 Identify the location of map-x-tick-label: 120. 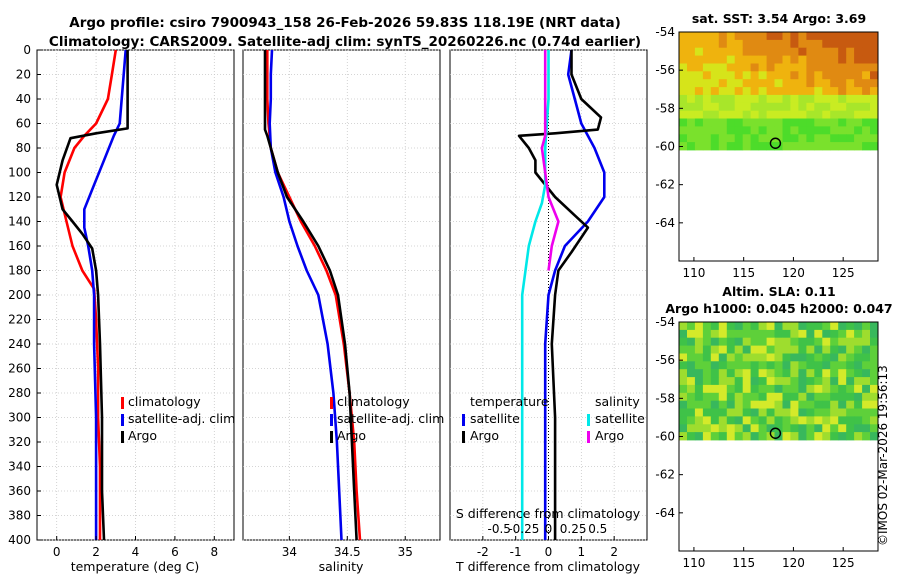
(793, 273).